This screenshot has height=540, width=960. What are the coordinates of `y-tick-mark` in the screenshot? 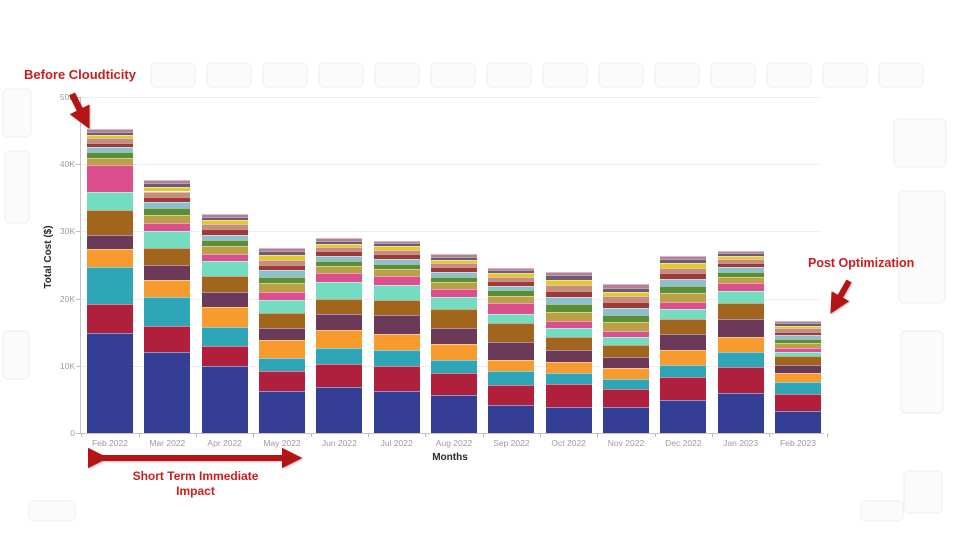 It's located at (78, 232).